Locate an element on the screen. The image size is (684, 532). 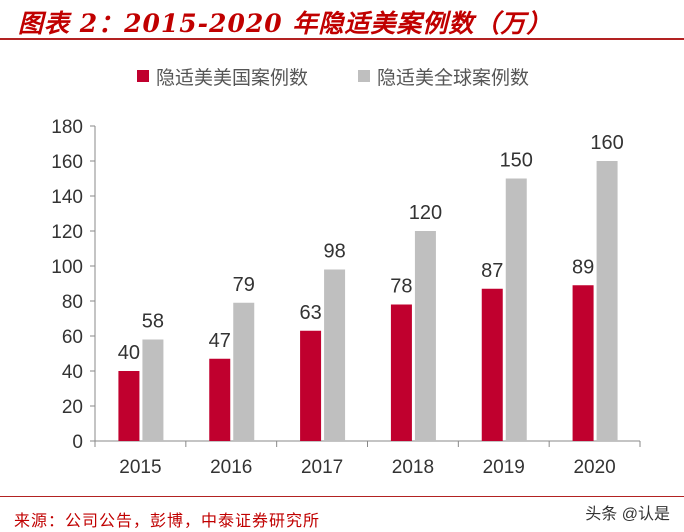
data-label: 87 is located at coordinates (492, 271).